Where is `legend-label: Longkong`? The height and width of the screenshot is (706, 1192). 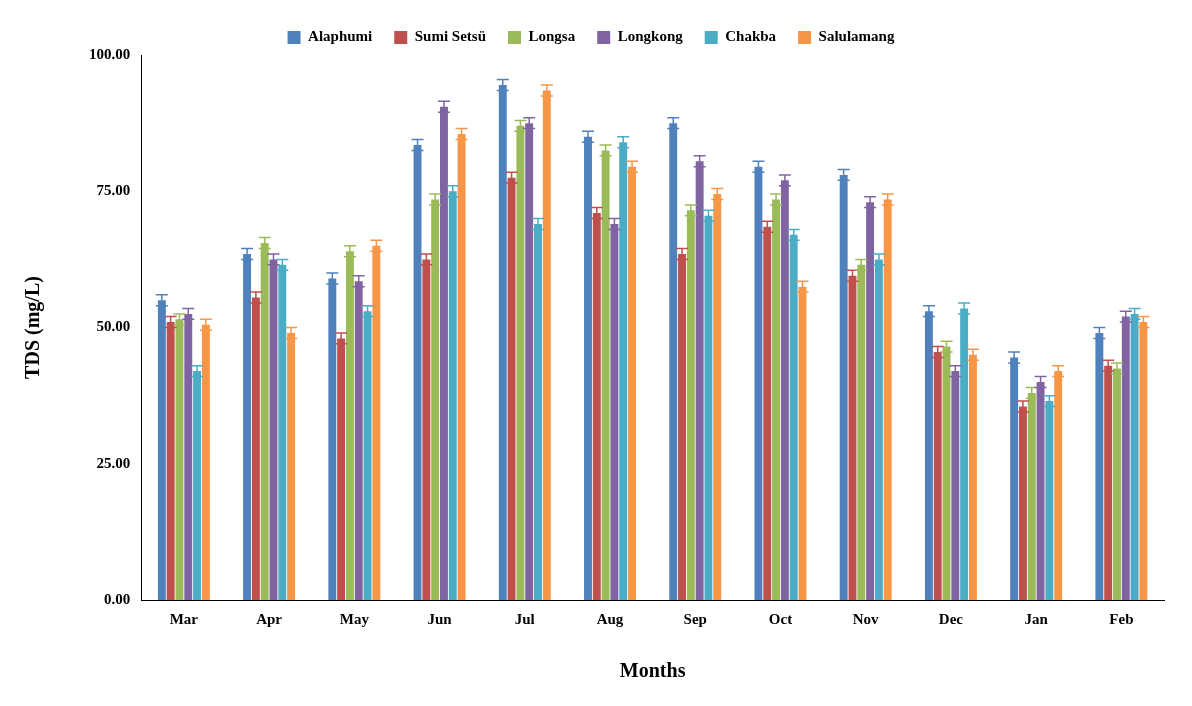
legend-label: Longkong is located at coordinates (650, 36).